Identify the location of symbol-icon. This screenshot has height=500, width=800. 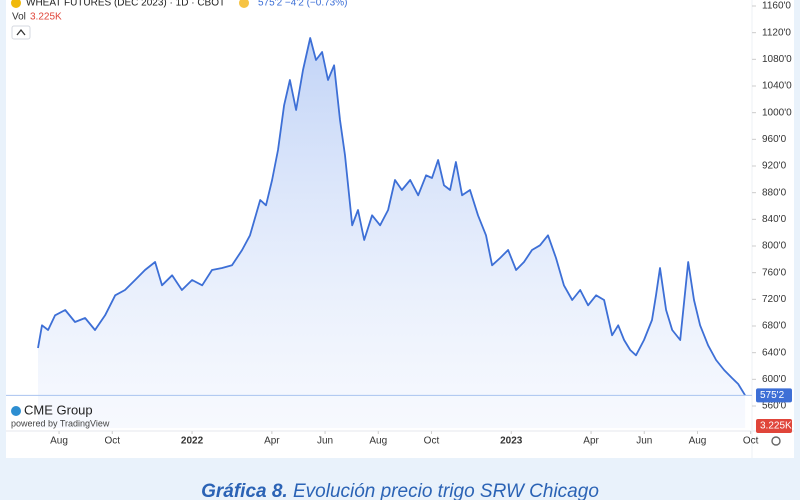
(16, 4).